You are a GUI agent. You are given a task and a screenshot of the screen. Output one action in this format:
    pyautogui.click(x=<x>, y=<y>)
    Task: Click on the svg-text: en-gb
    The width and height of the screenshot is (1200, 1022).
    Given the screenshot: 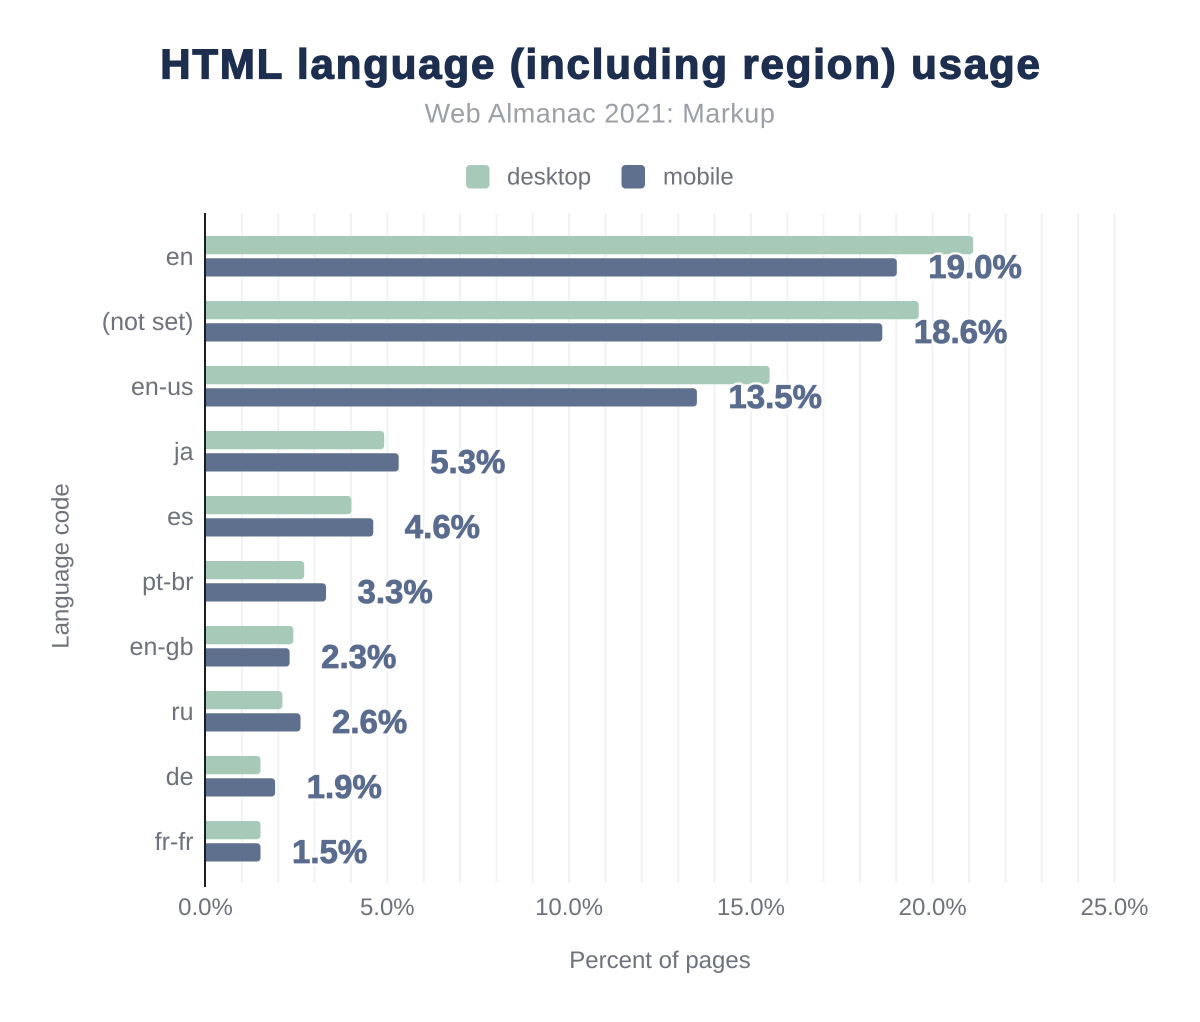 What is the action you would take?
    pyautogui.click(x=162, y=647)
    